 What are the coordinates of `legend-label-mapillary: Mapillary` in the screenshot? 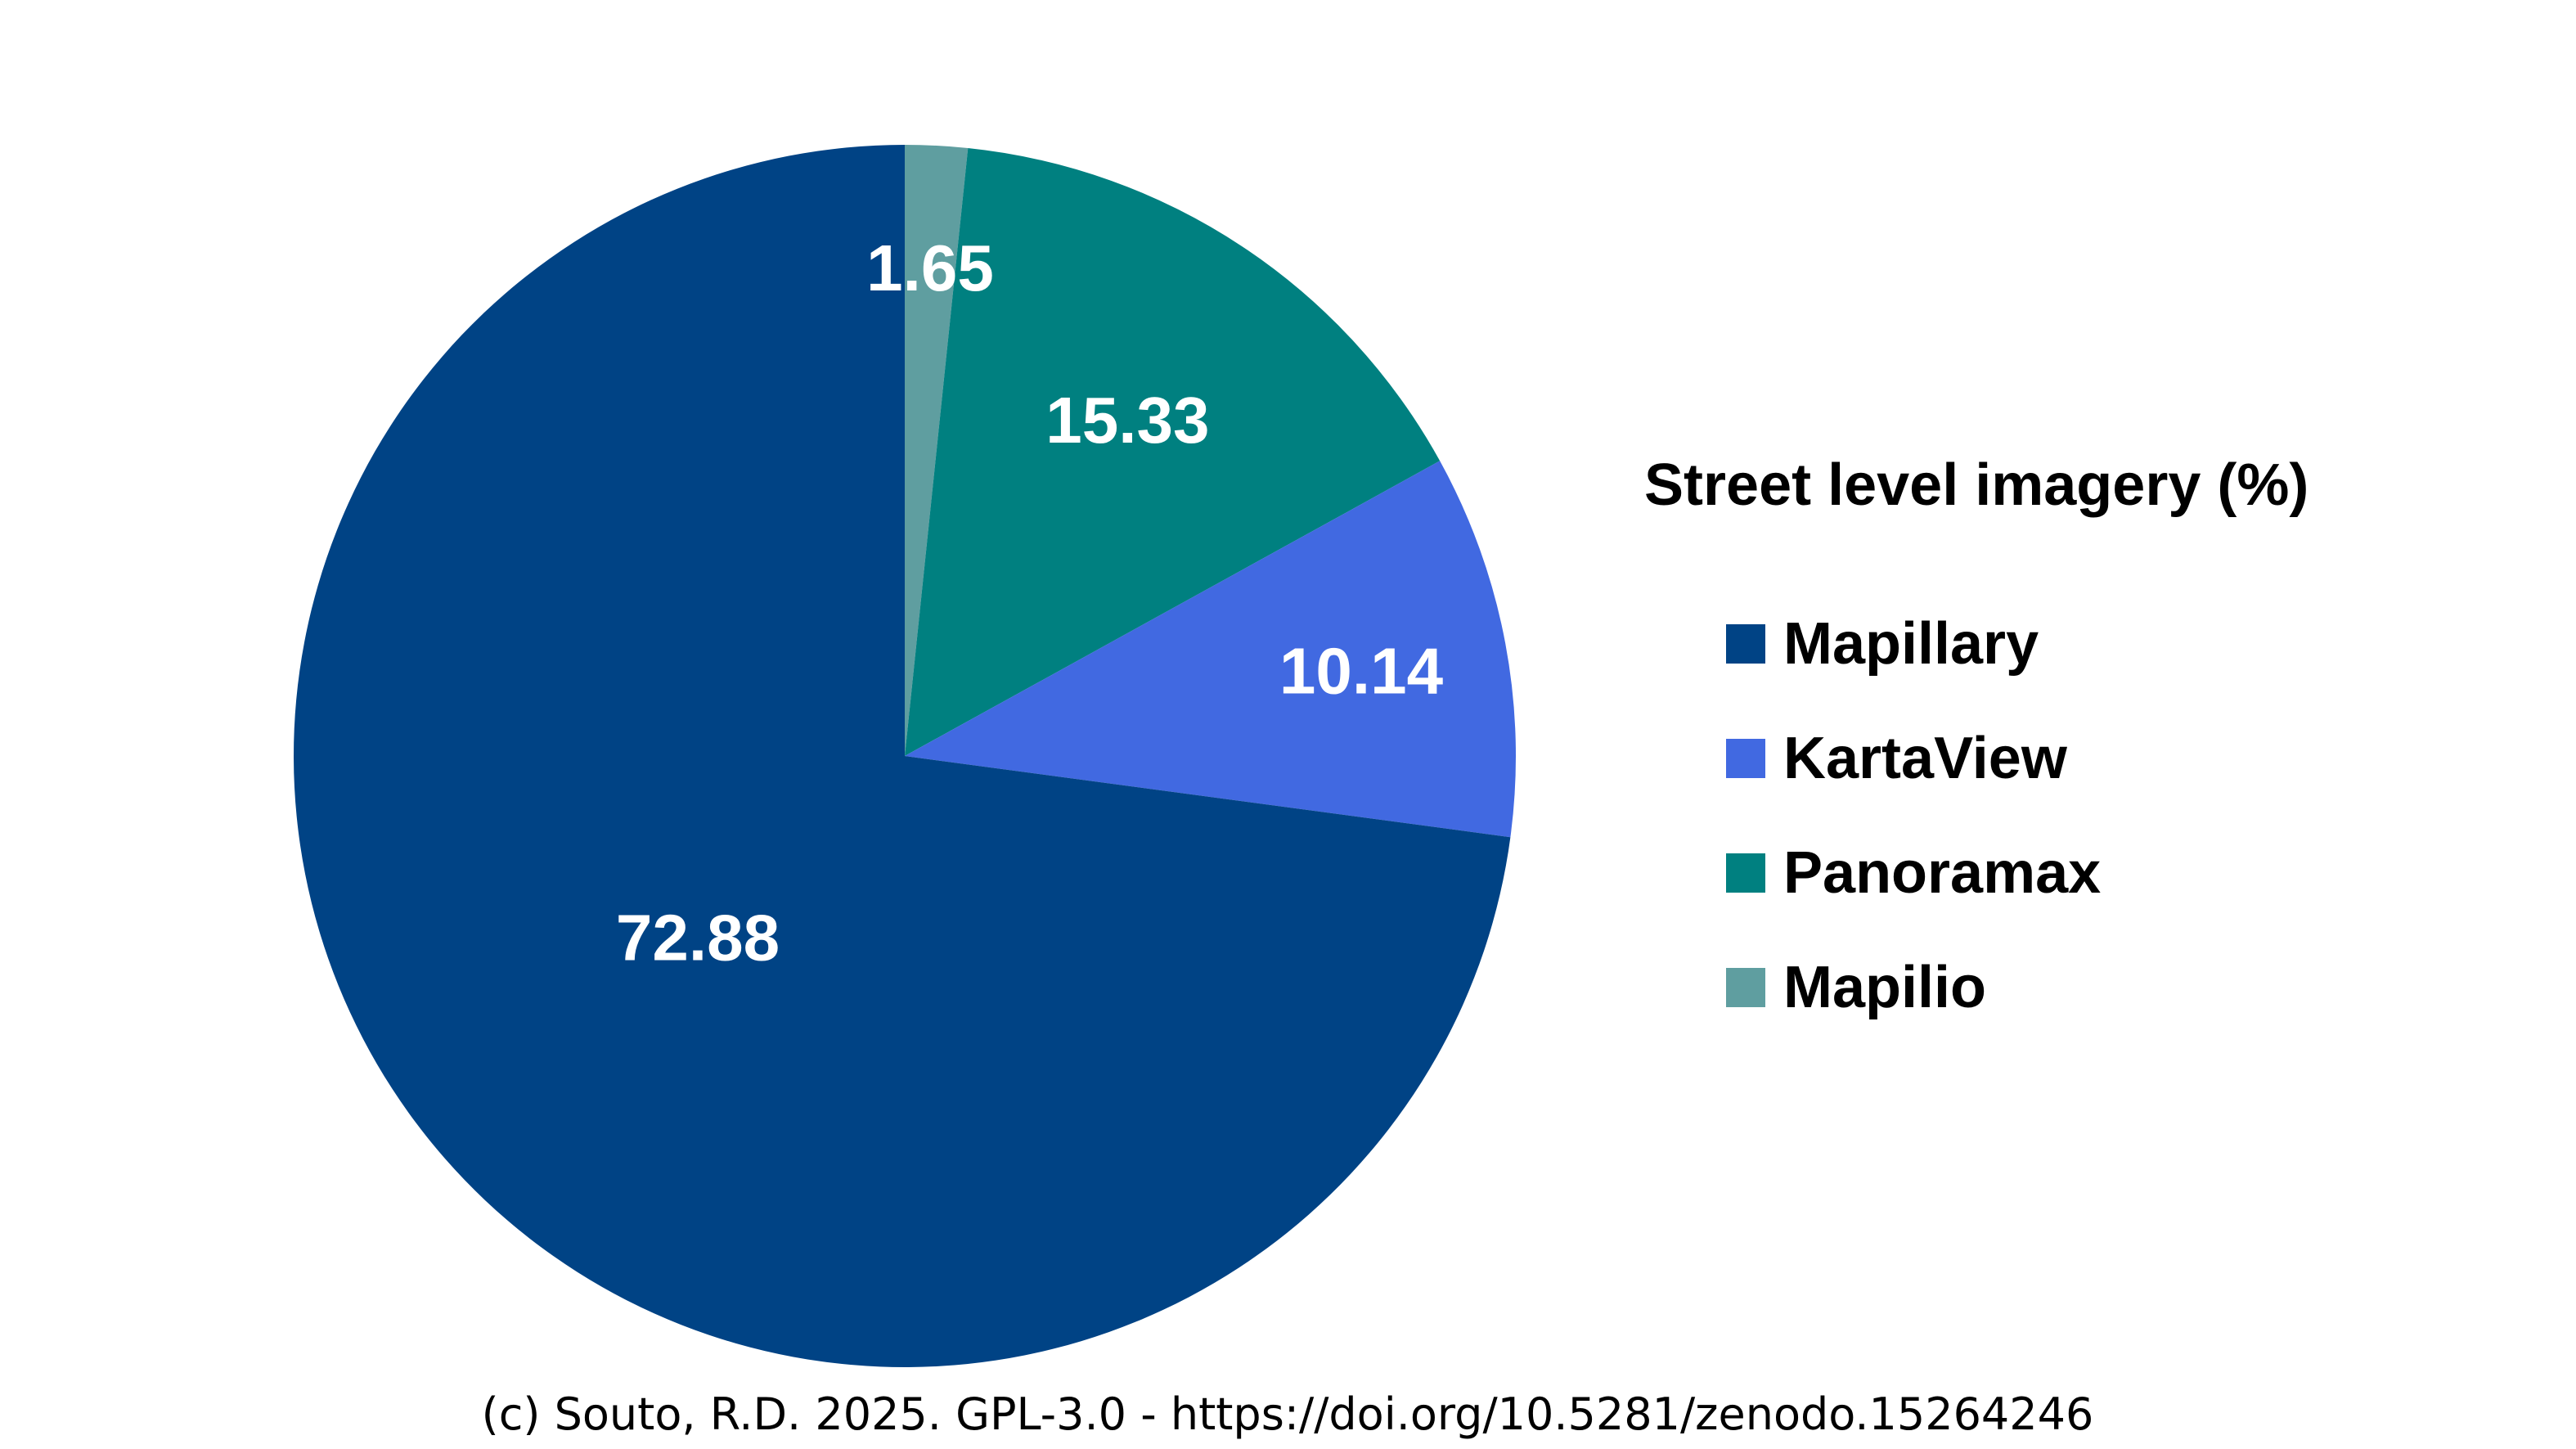 It's located at (1911, 644).